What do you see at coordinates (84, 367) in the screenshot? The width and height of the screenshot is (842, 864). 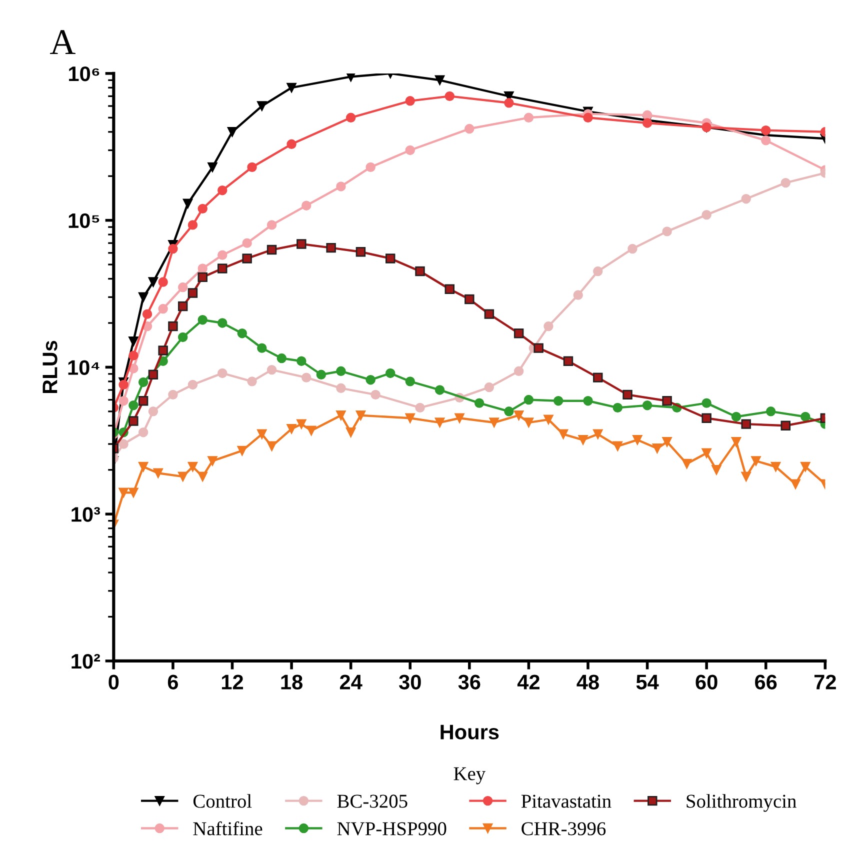 I see `y-tick-label: 10⁴` at bounding box center [84, 367].